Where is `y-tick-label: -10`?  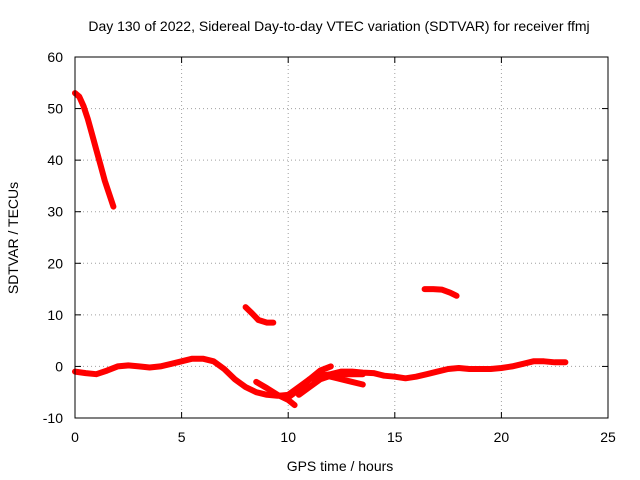 y-tick-label: -10 is located at coordinates (53, 418).